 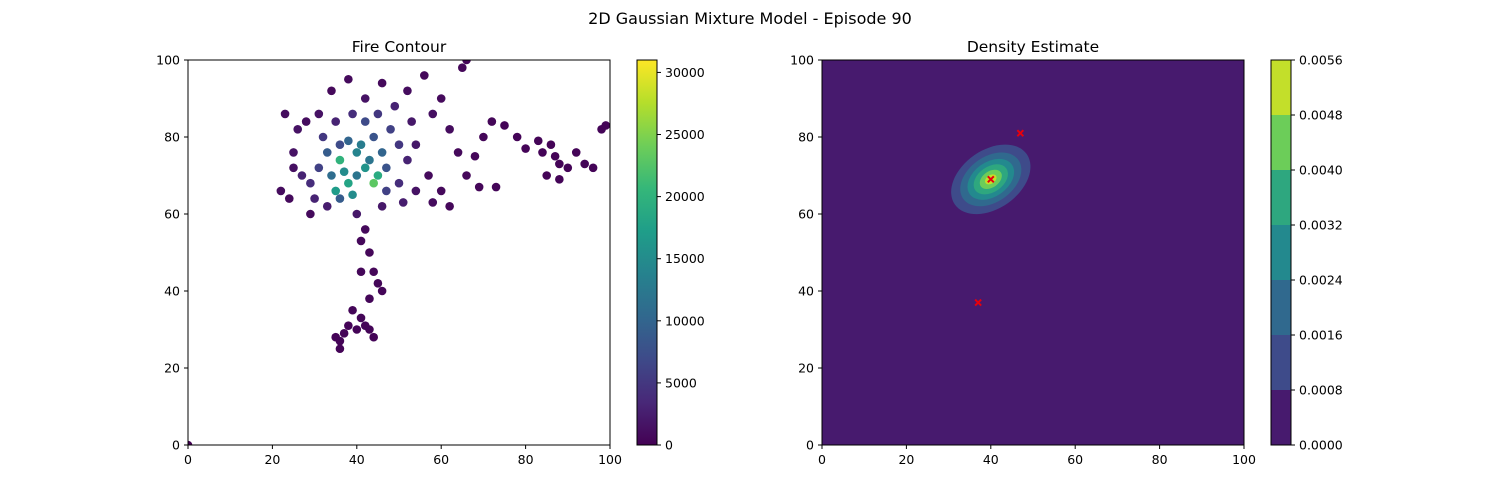 What do you see at coordinates (172, 137) in the screenshot?
I see `fire-contour-y-tick-label: 80` at bounding box center [172, 137].